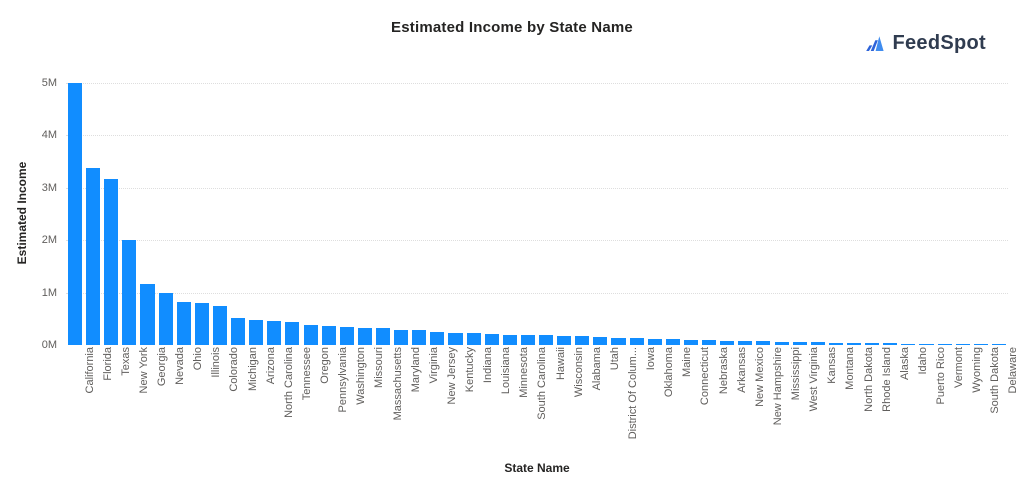  Describe the element at coordinates (129, 292) in the screenshot. I see `bar-new-york` at that location.